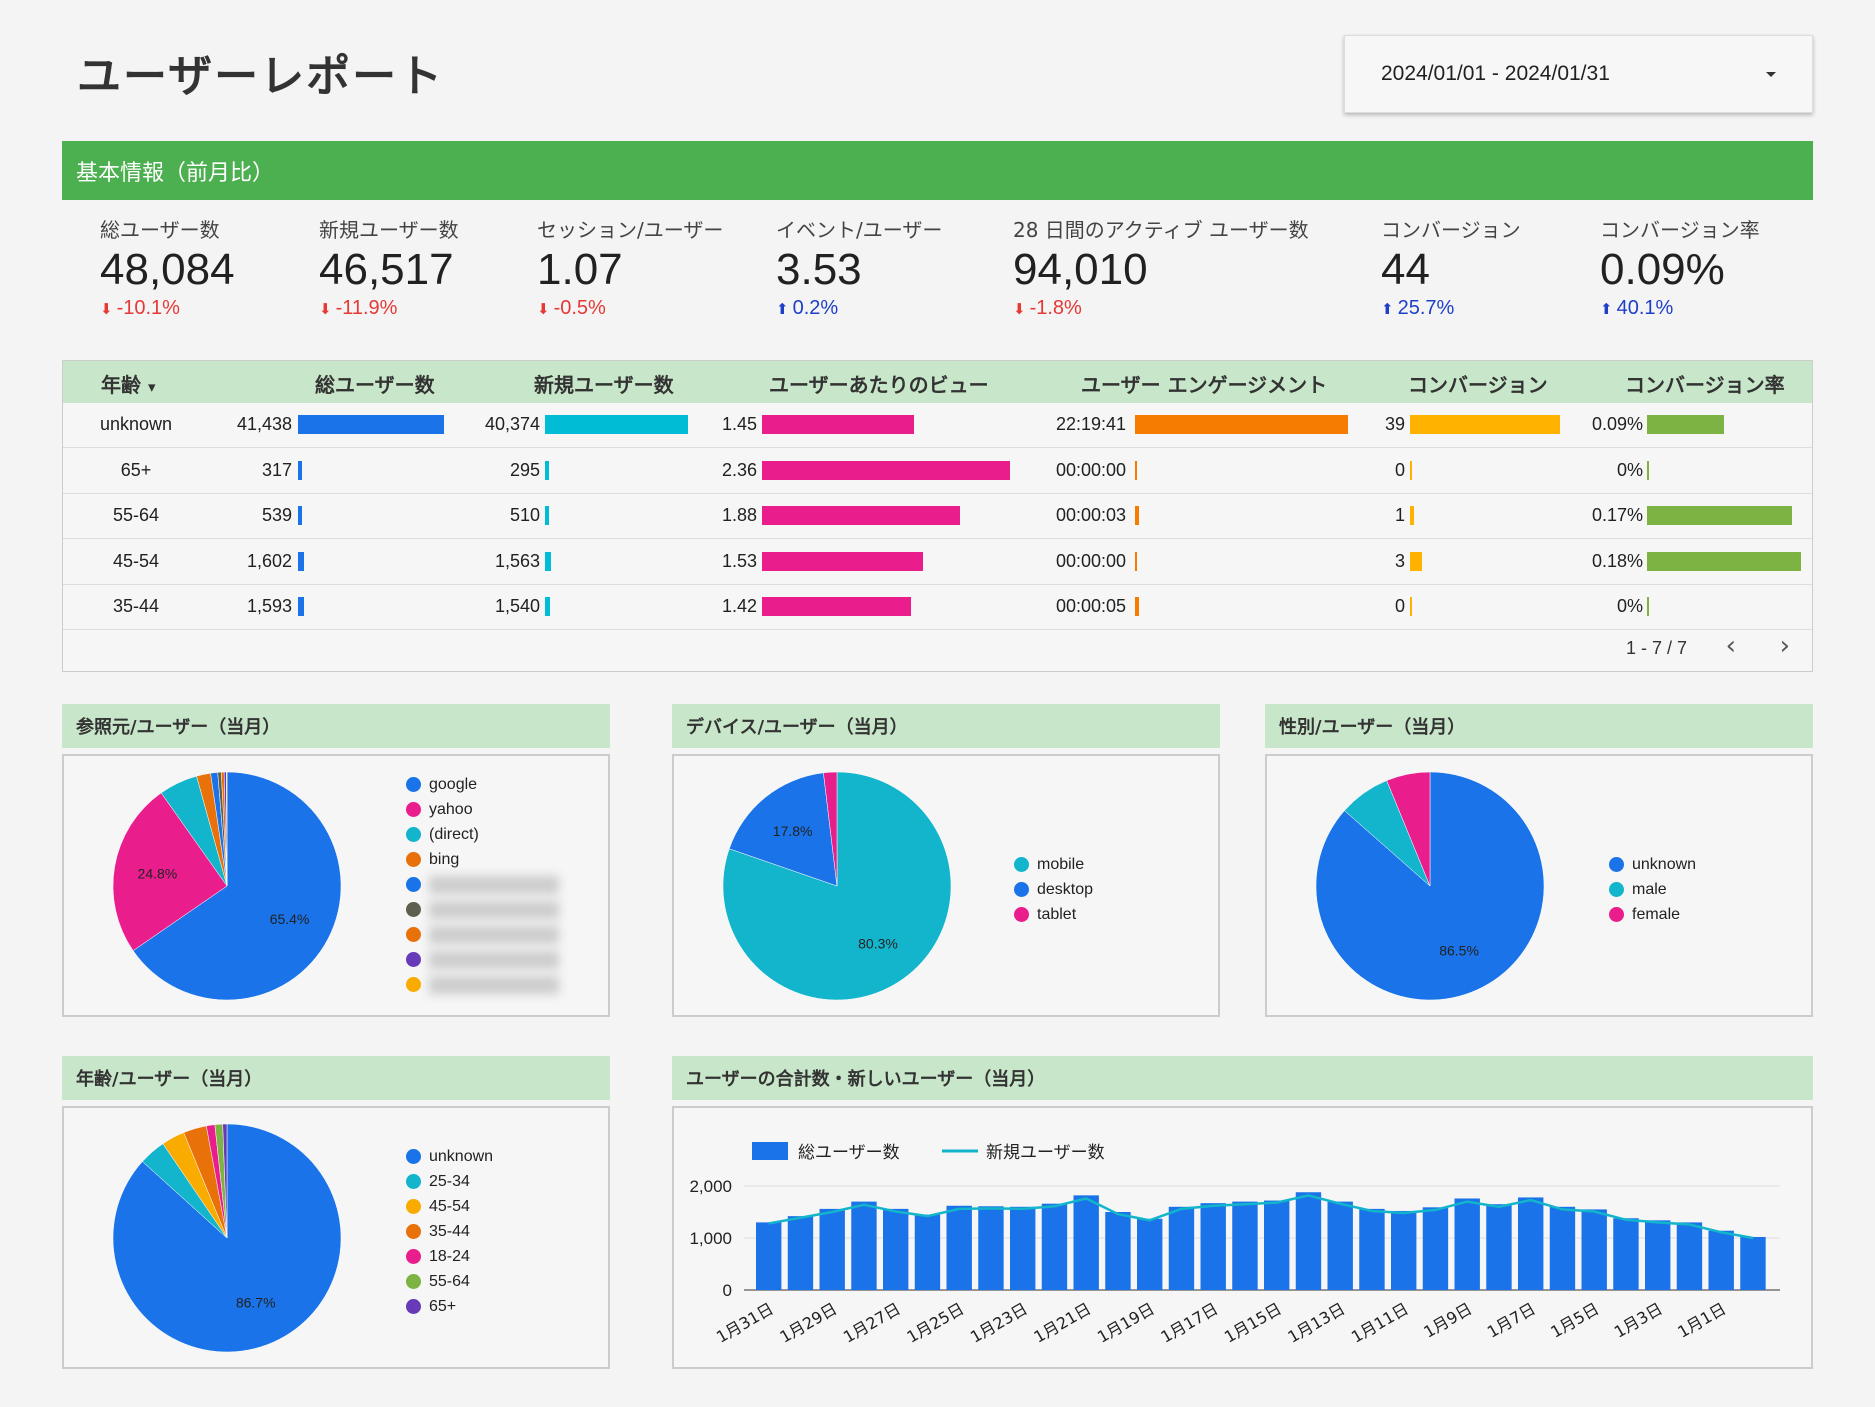  Describe the element at coordinates (1057, 914) in the screenshot. I see `legend-label: tablet` at that location.